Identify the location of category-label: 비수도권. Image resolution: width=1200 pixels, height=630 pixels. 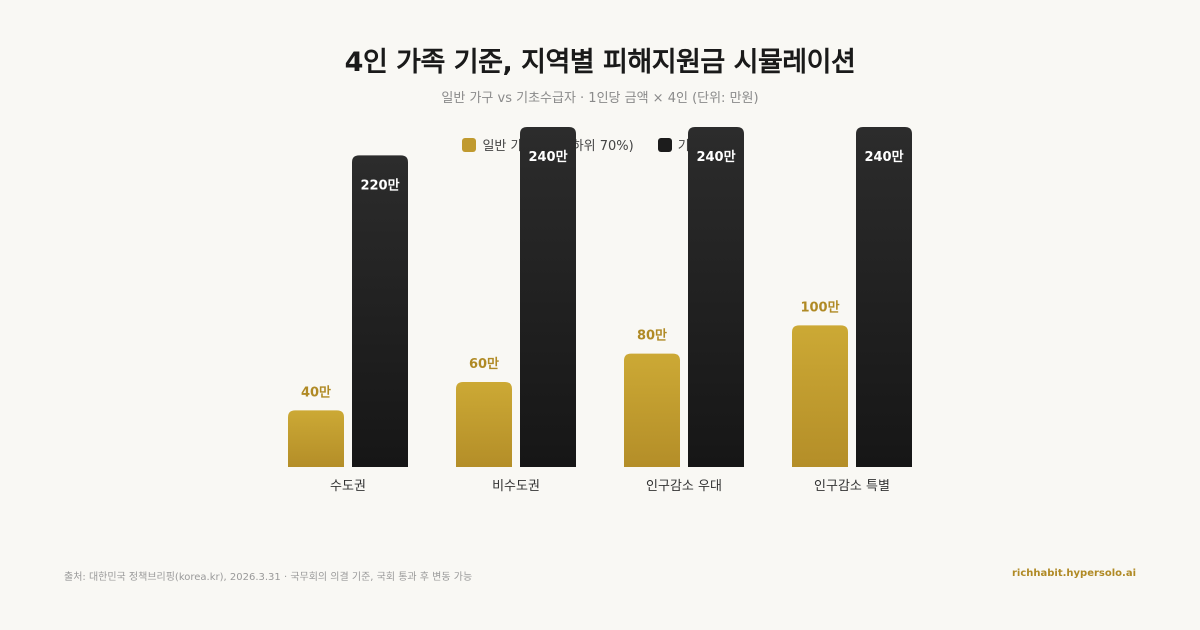
(516, 486).